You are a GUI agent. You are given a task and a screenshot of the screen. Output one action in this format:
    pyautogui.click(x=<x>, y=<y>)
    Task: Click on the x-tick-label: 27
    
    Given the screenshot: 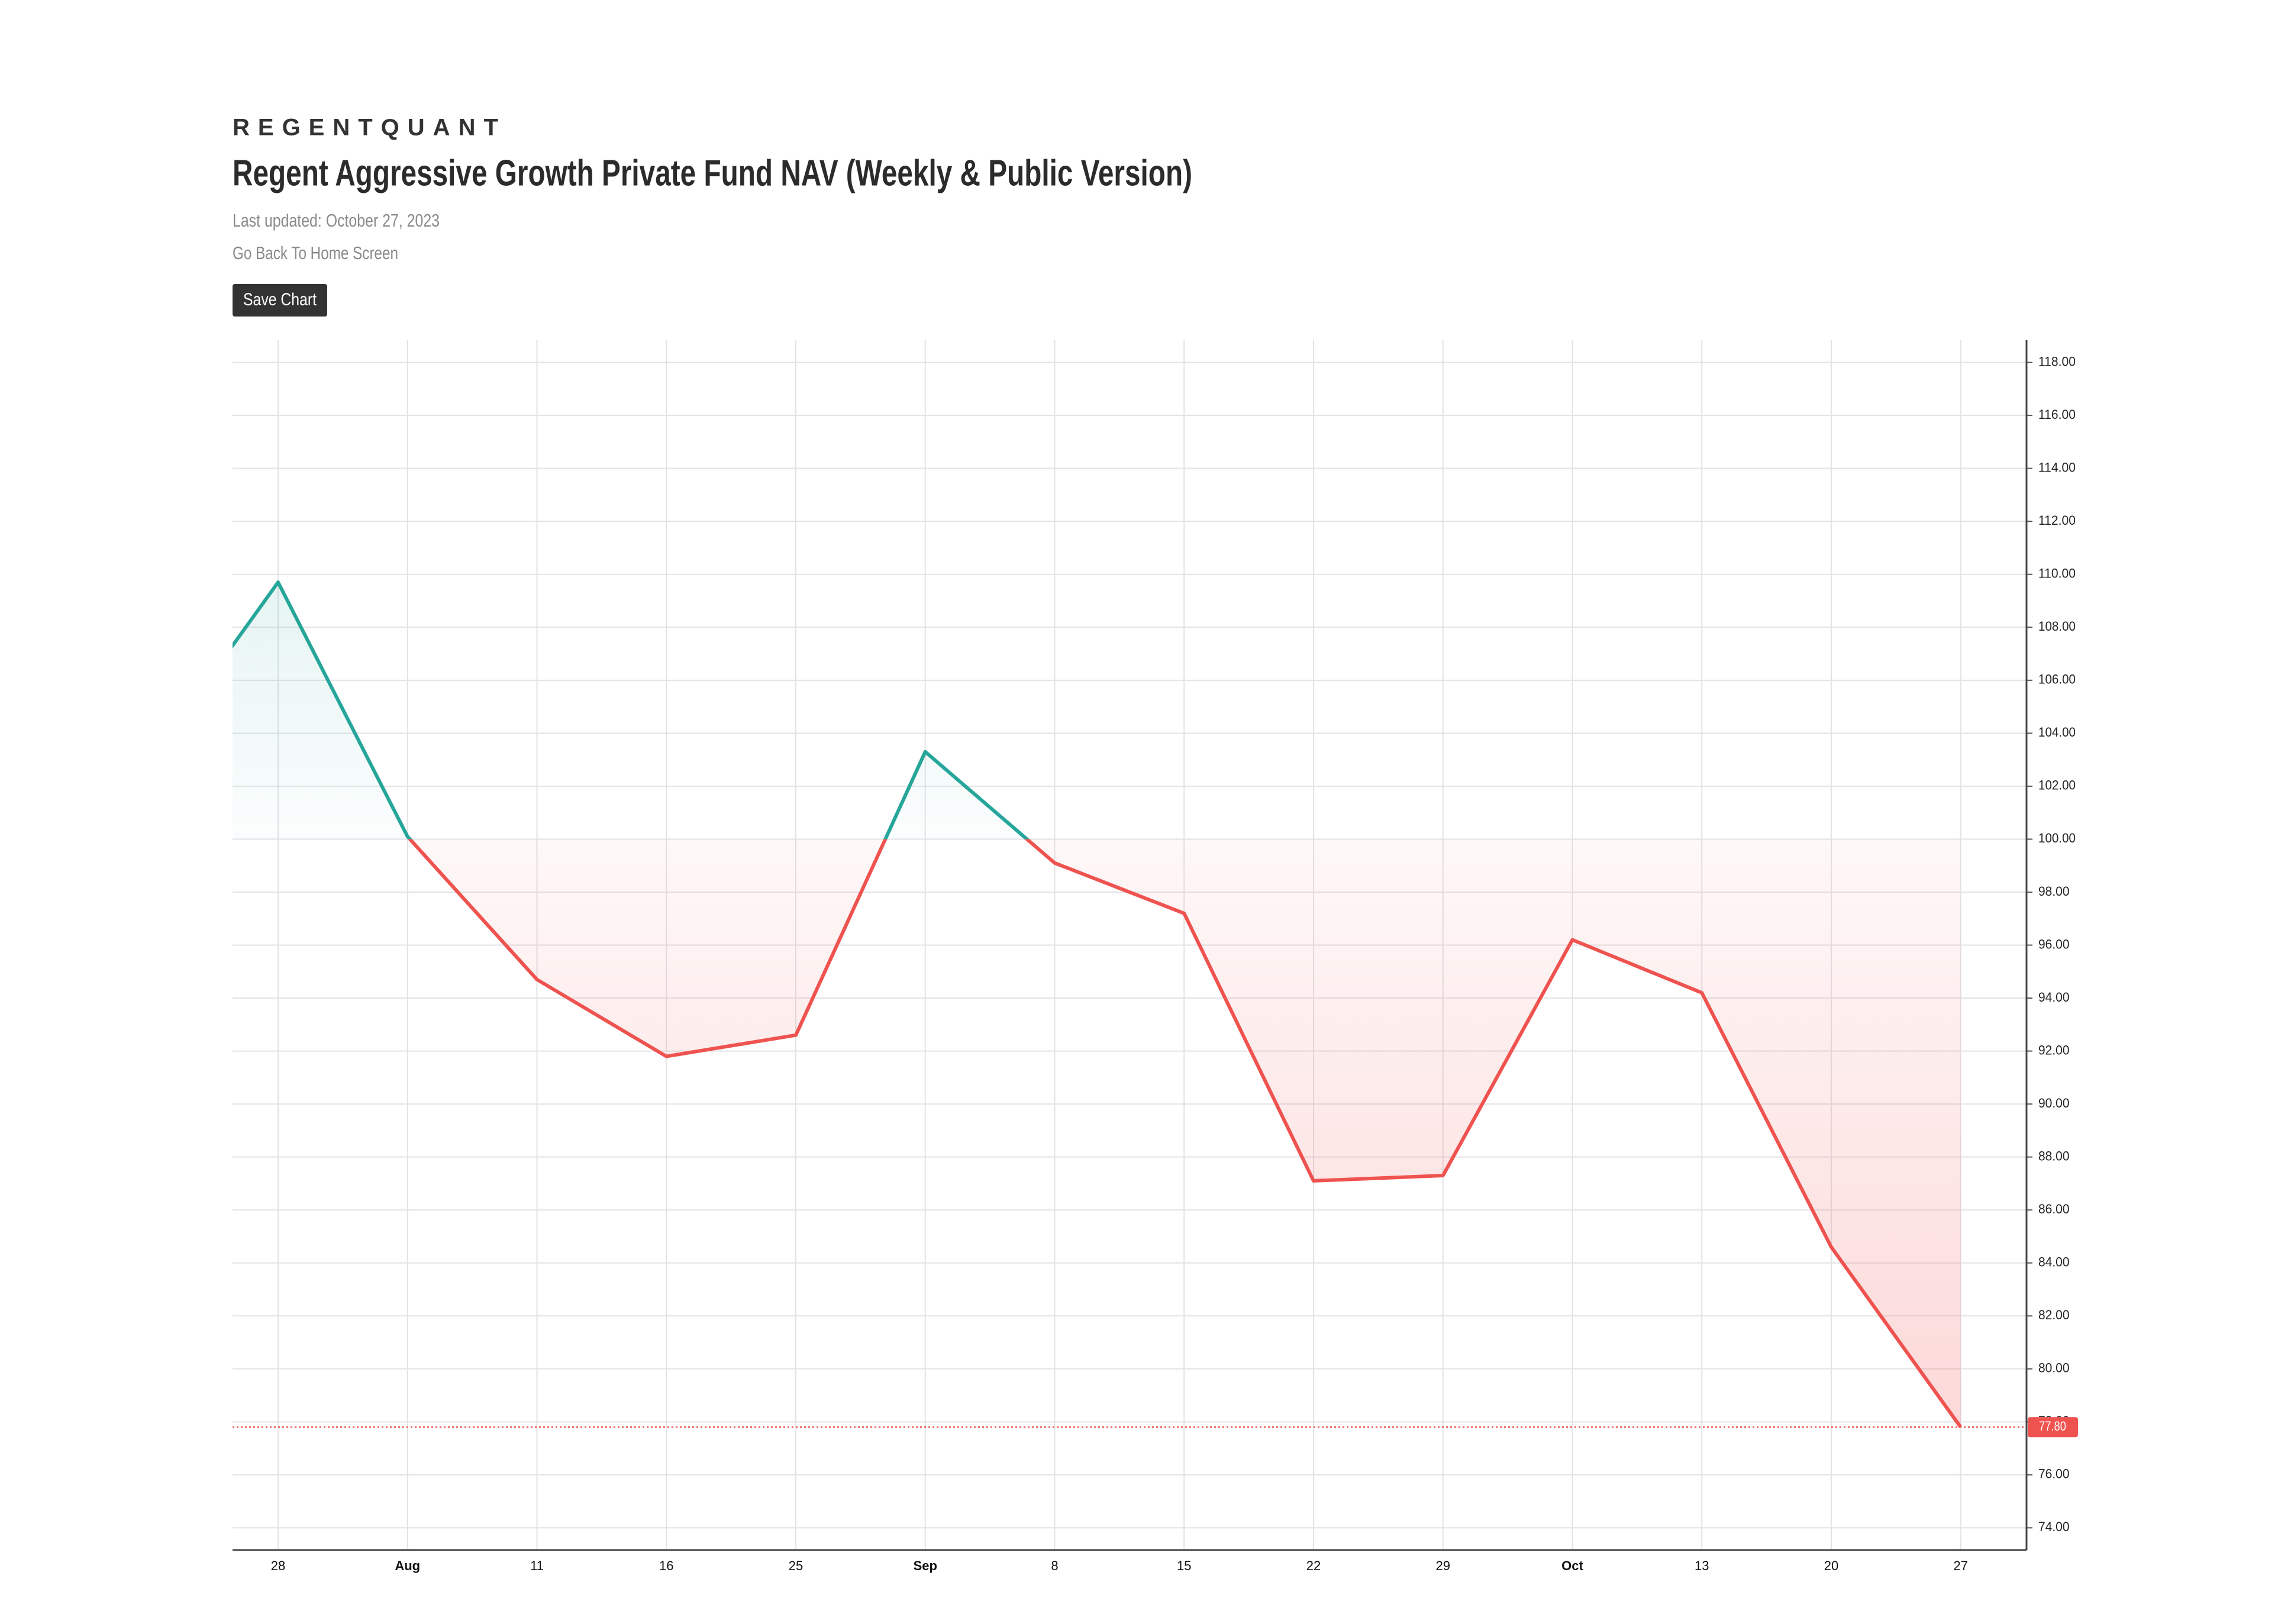 What is the action you would take?
    pyautogui.click(x=1961, y=1566)
    